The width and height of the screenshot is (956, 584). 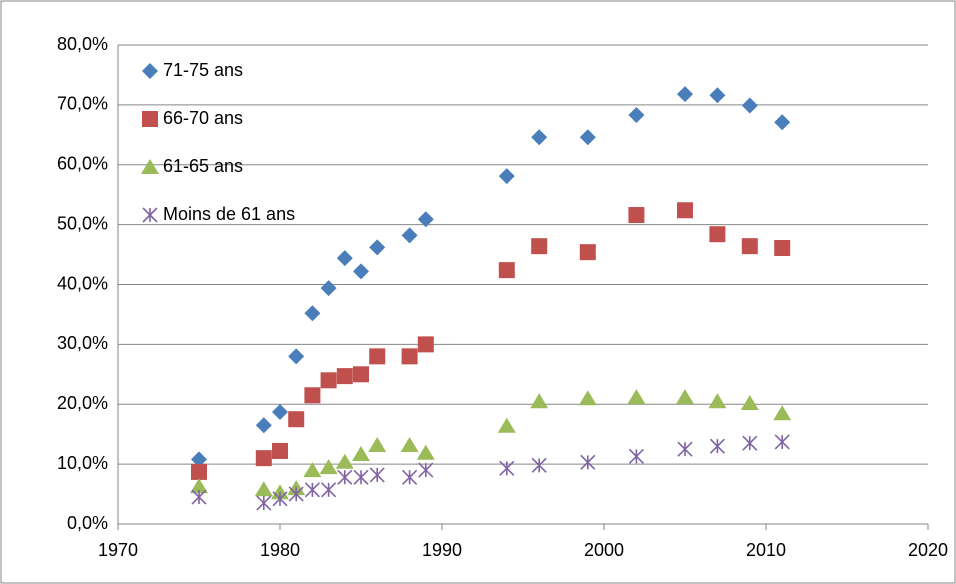 I want to click on x-tick-label: 1970, so click(x=118, y=550).